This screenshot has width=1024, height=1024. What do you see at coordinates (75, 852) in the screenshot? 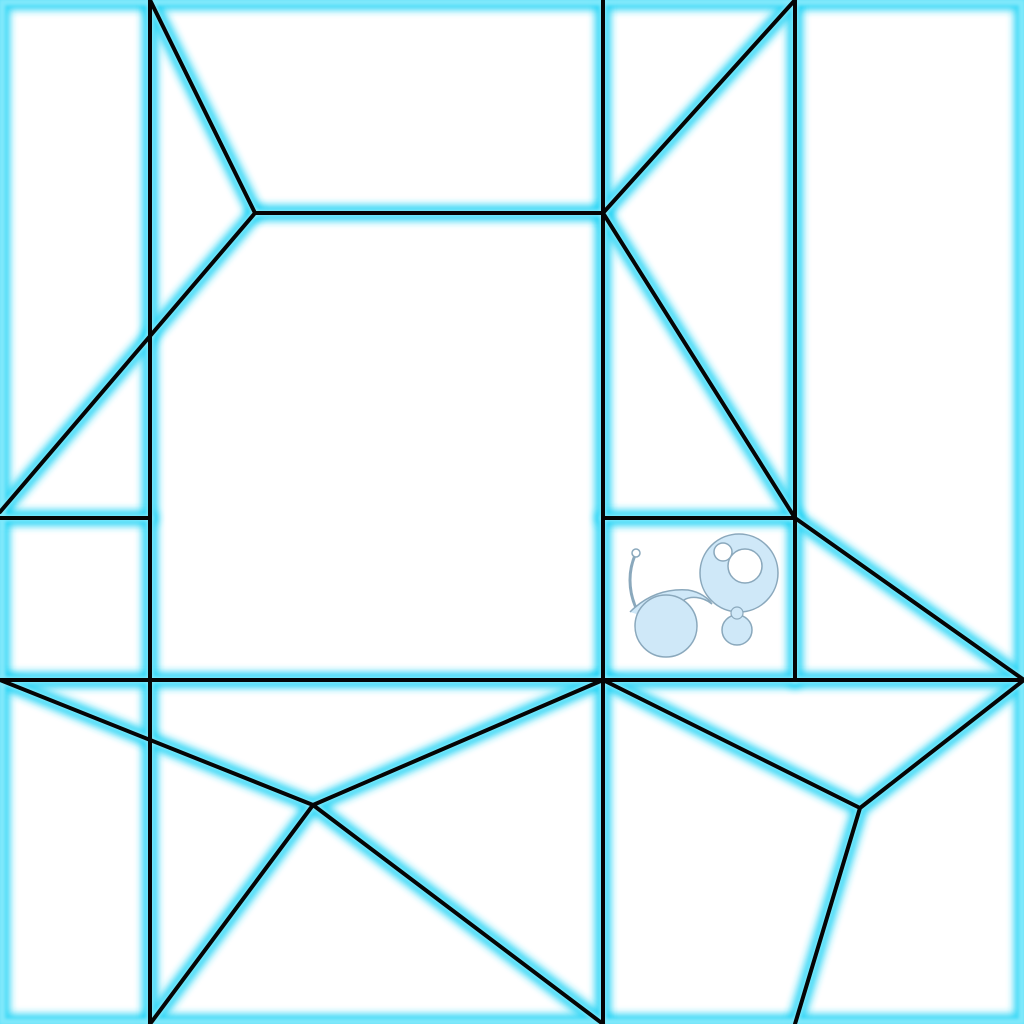
I see `piece-bottom-left-strip` at bounding box center [75, 852].